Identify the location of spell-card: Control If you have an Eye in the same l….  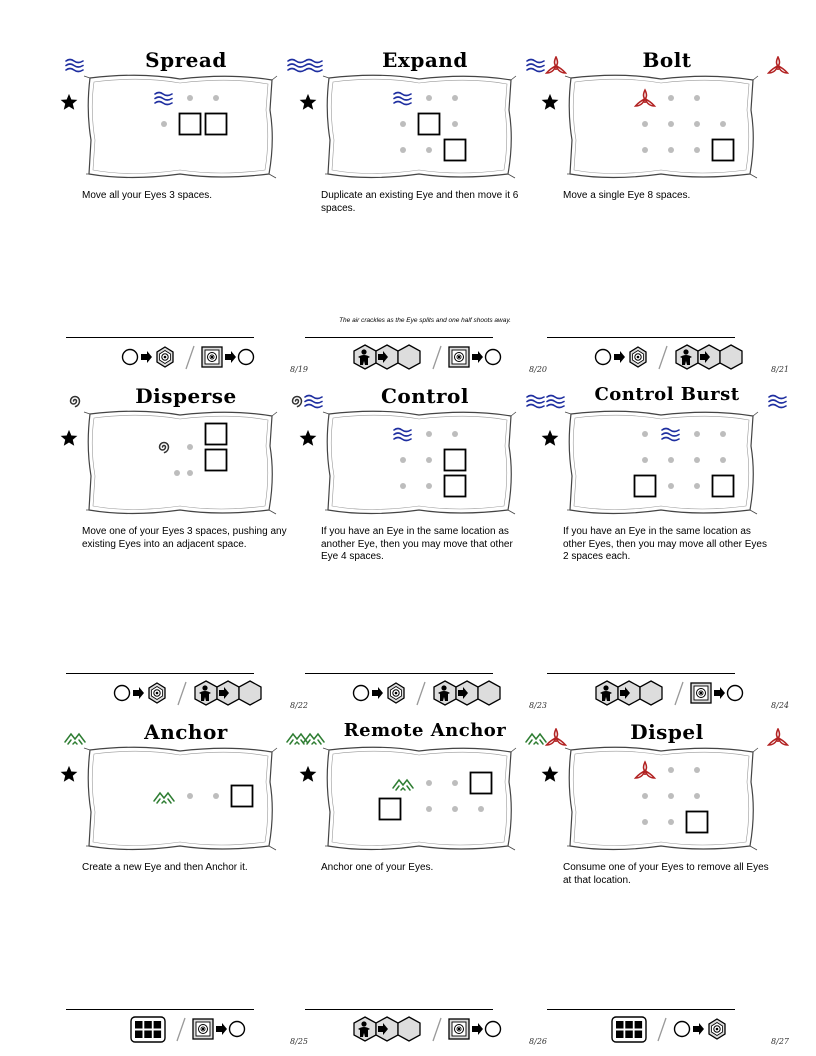
(423, 533).